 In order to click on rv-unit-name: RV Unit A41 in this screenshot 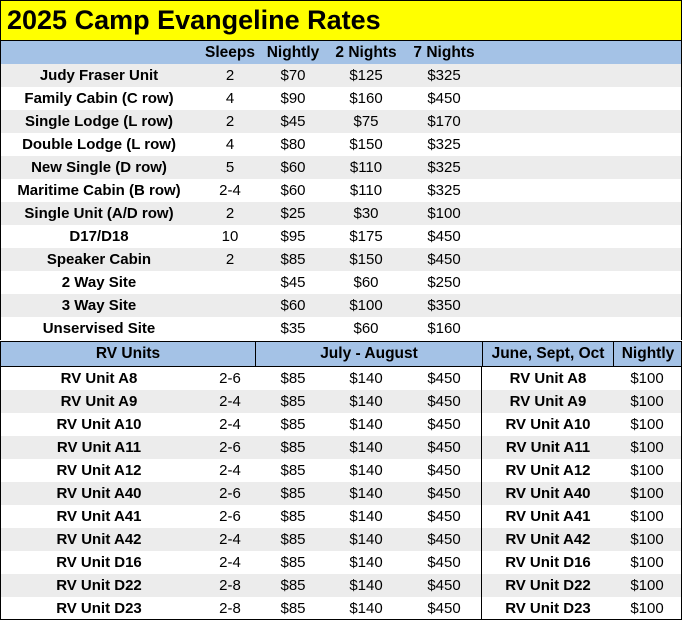, I will do `click(99, 516)`.